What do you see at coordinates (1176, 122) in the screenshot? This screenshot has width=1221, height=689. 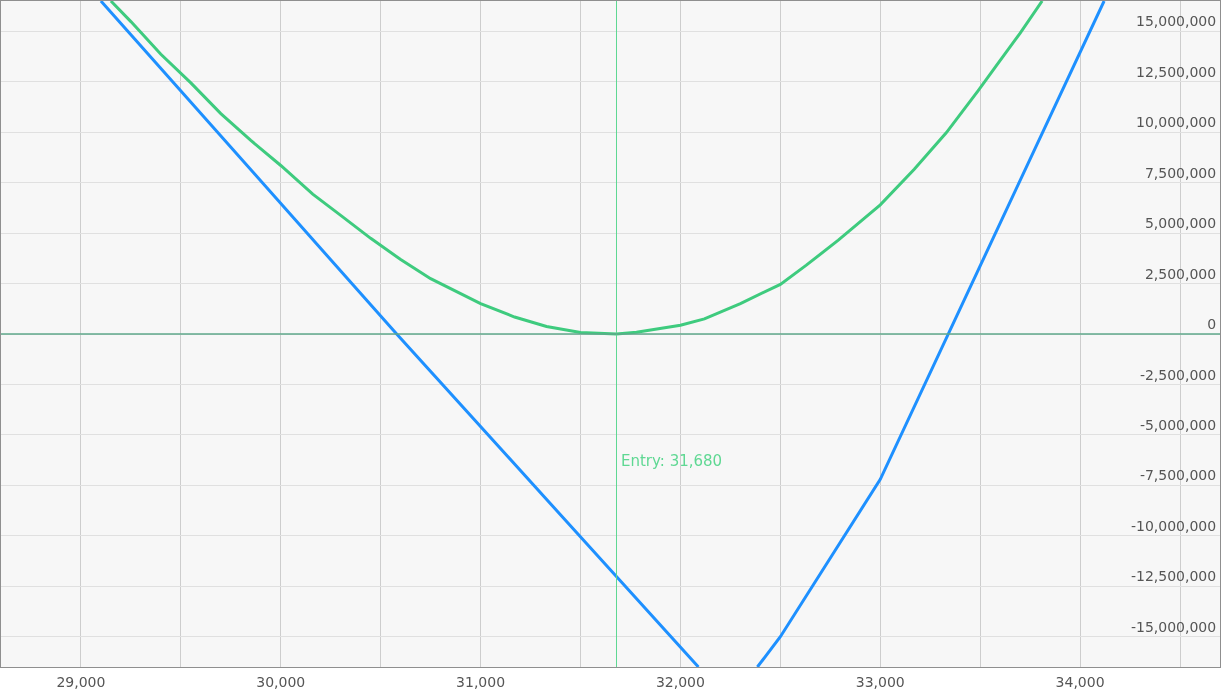 I see `y-tick-label: 10,000,000` at bounding box center [1176, 122].